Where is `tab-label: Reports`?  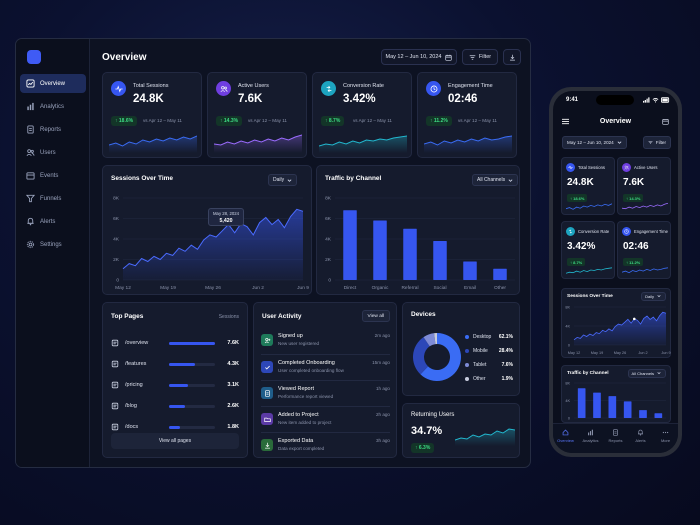
tab-label: Reports is located at coordinates (615, 440).